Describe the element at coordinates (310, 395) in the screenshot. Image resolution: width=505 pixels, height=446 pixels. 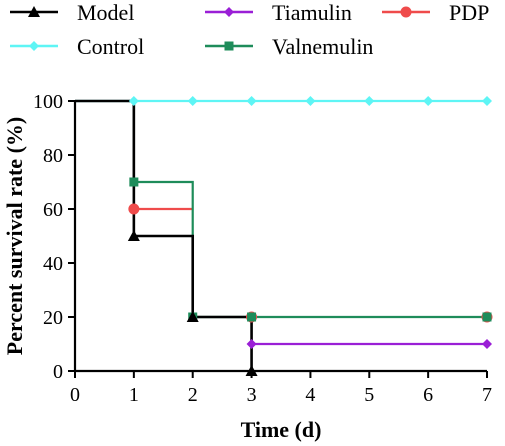
I see `x-tick-label-4: 4` at that location.